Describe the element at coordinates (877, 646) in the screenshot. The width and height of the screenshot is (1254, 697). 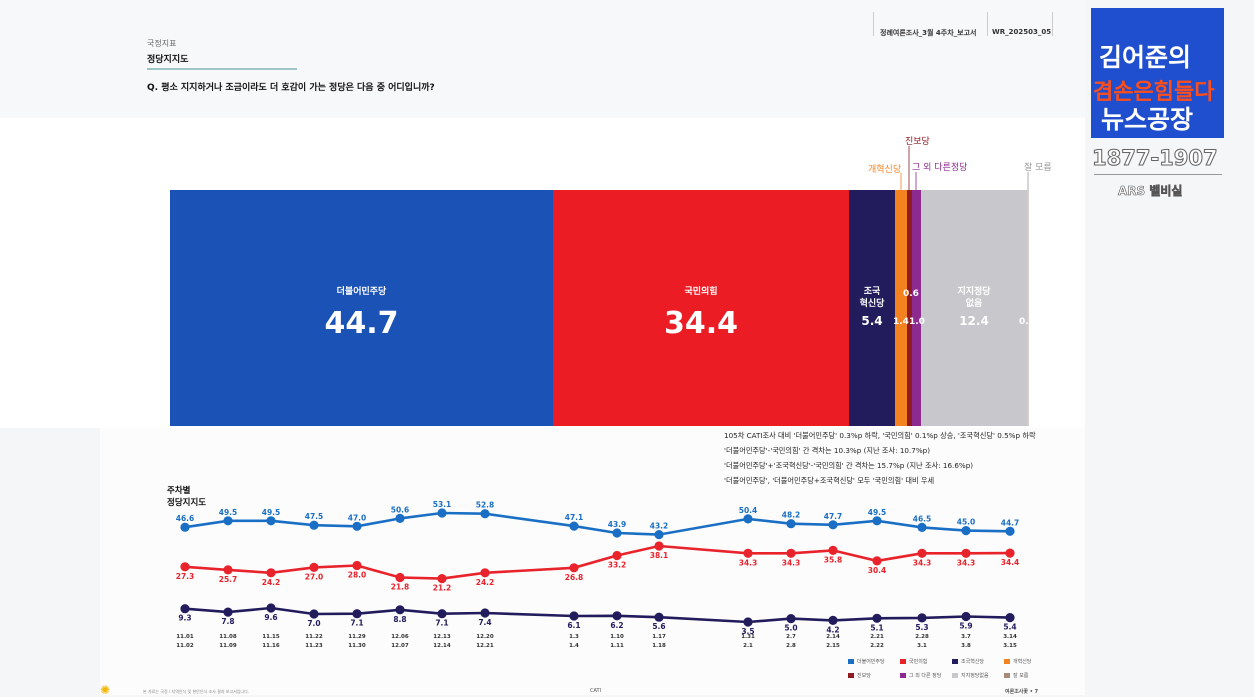
I see `x-tick-label: 2.22` at that location.